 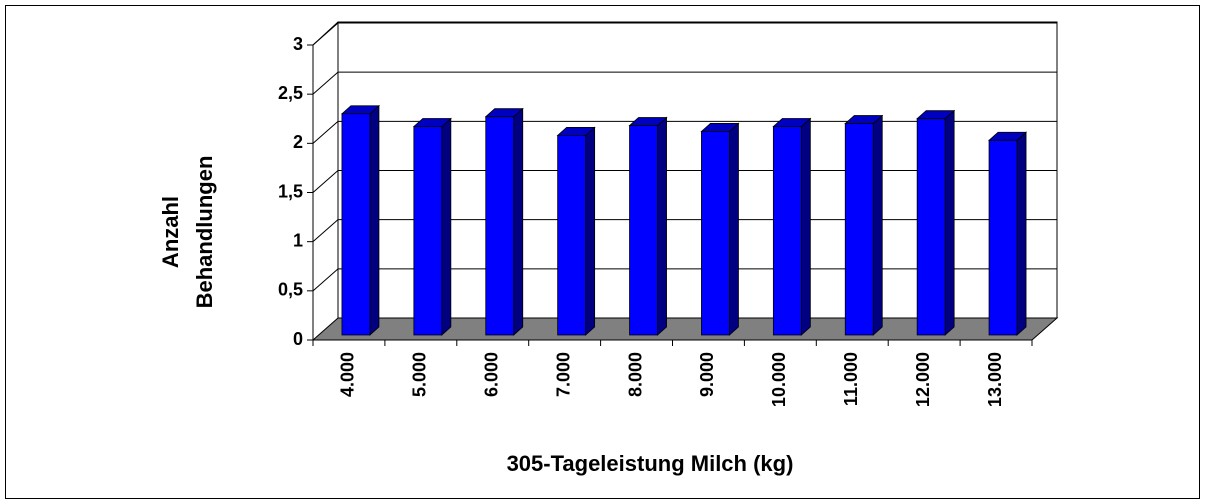 I want to click on x-tick-label: 9.000, so click(x=707, y=374).